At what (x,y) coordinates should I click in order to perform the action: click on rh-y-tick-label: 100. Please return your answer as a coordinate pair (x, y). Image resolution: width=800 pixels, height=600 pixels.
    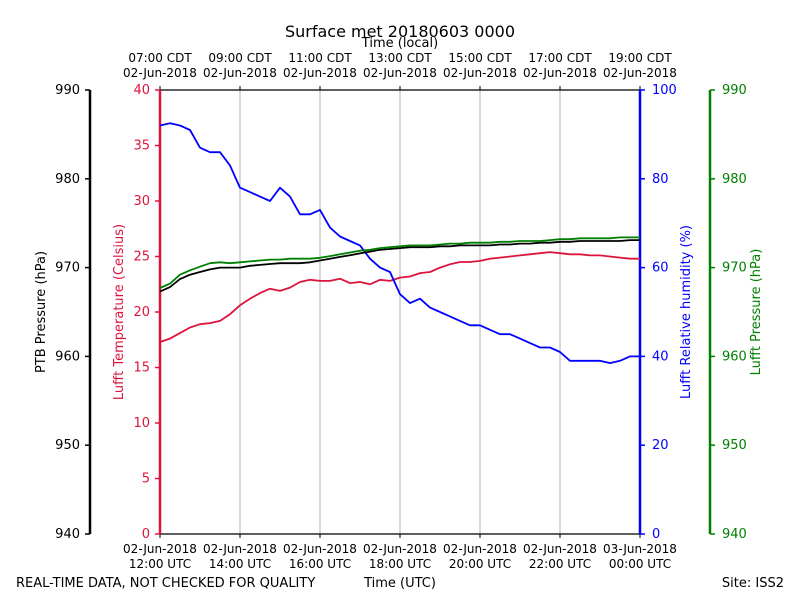
    Looking at the image, I should click on (664, 90).